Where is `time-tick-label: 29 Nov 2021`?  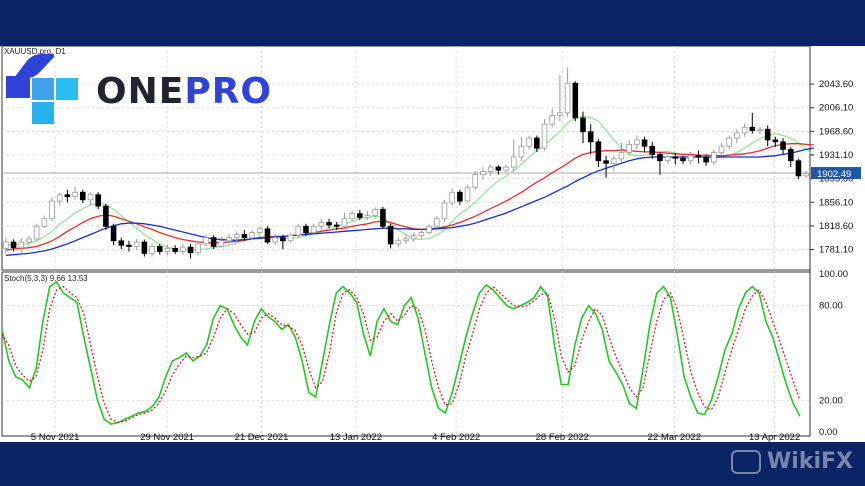 time-tick-label: 29 Nov 2021 is located at coordinates (167, 437).